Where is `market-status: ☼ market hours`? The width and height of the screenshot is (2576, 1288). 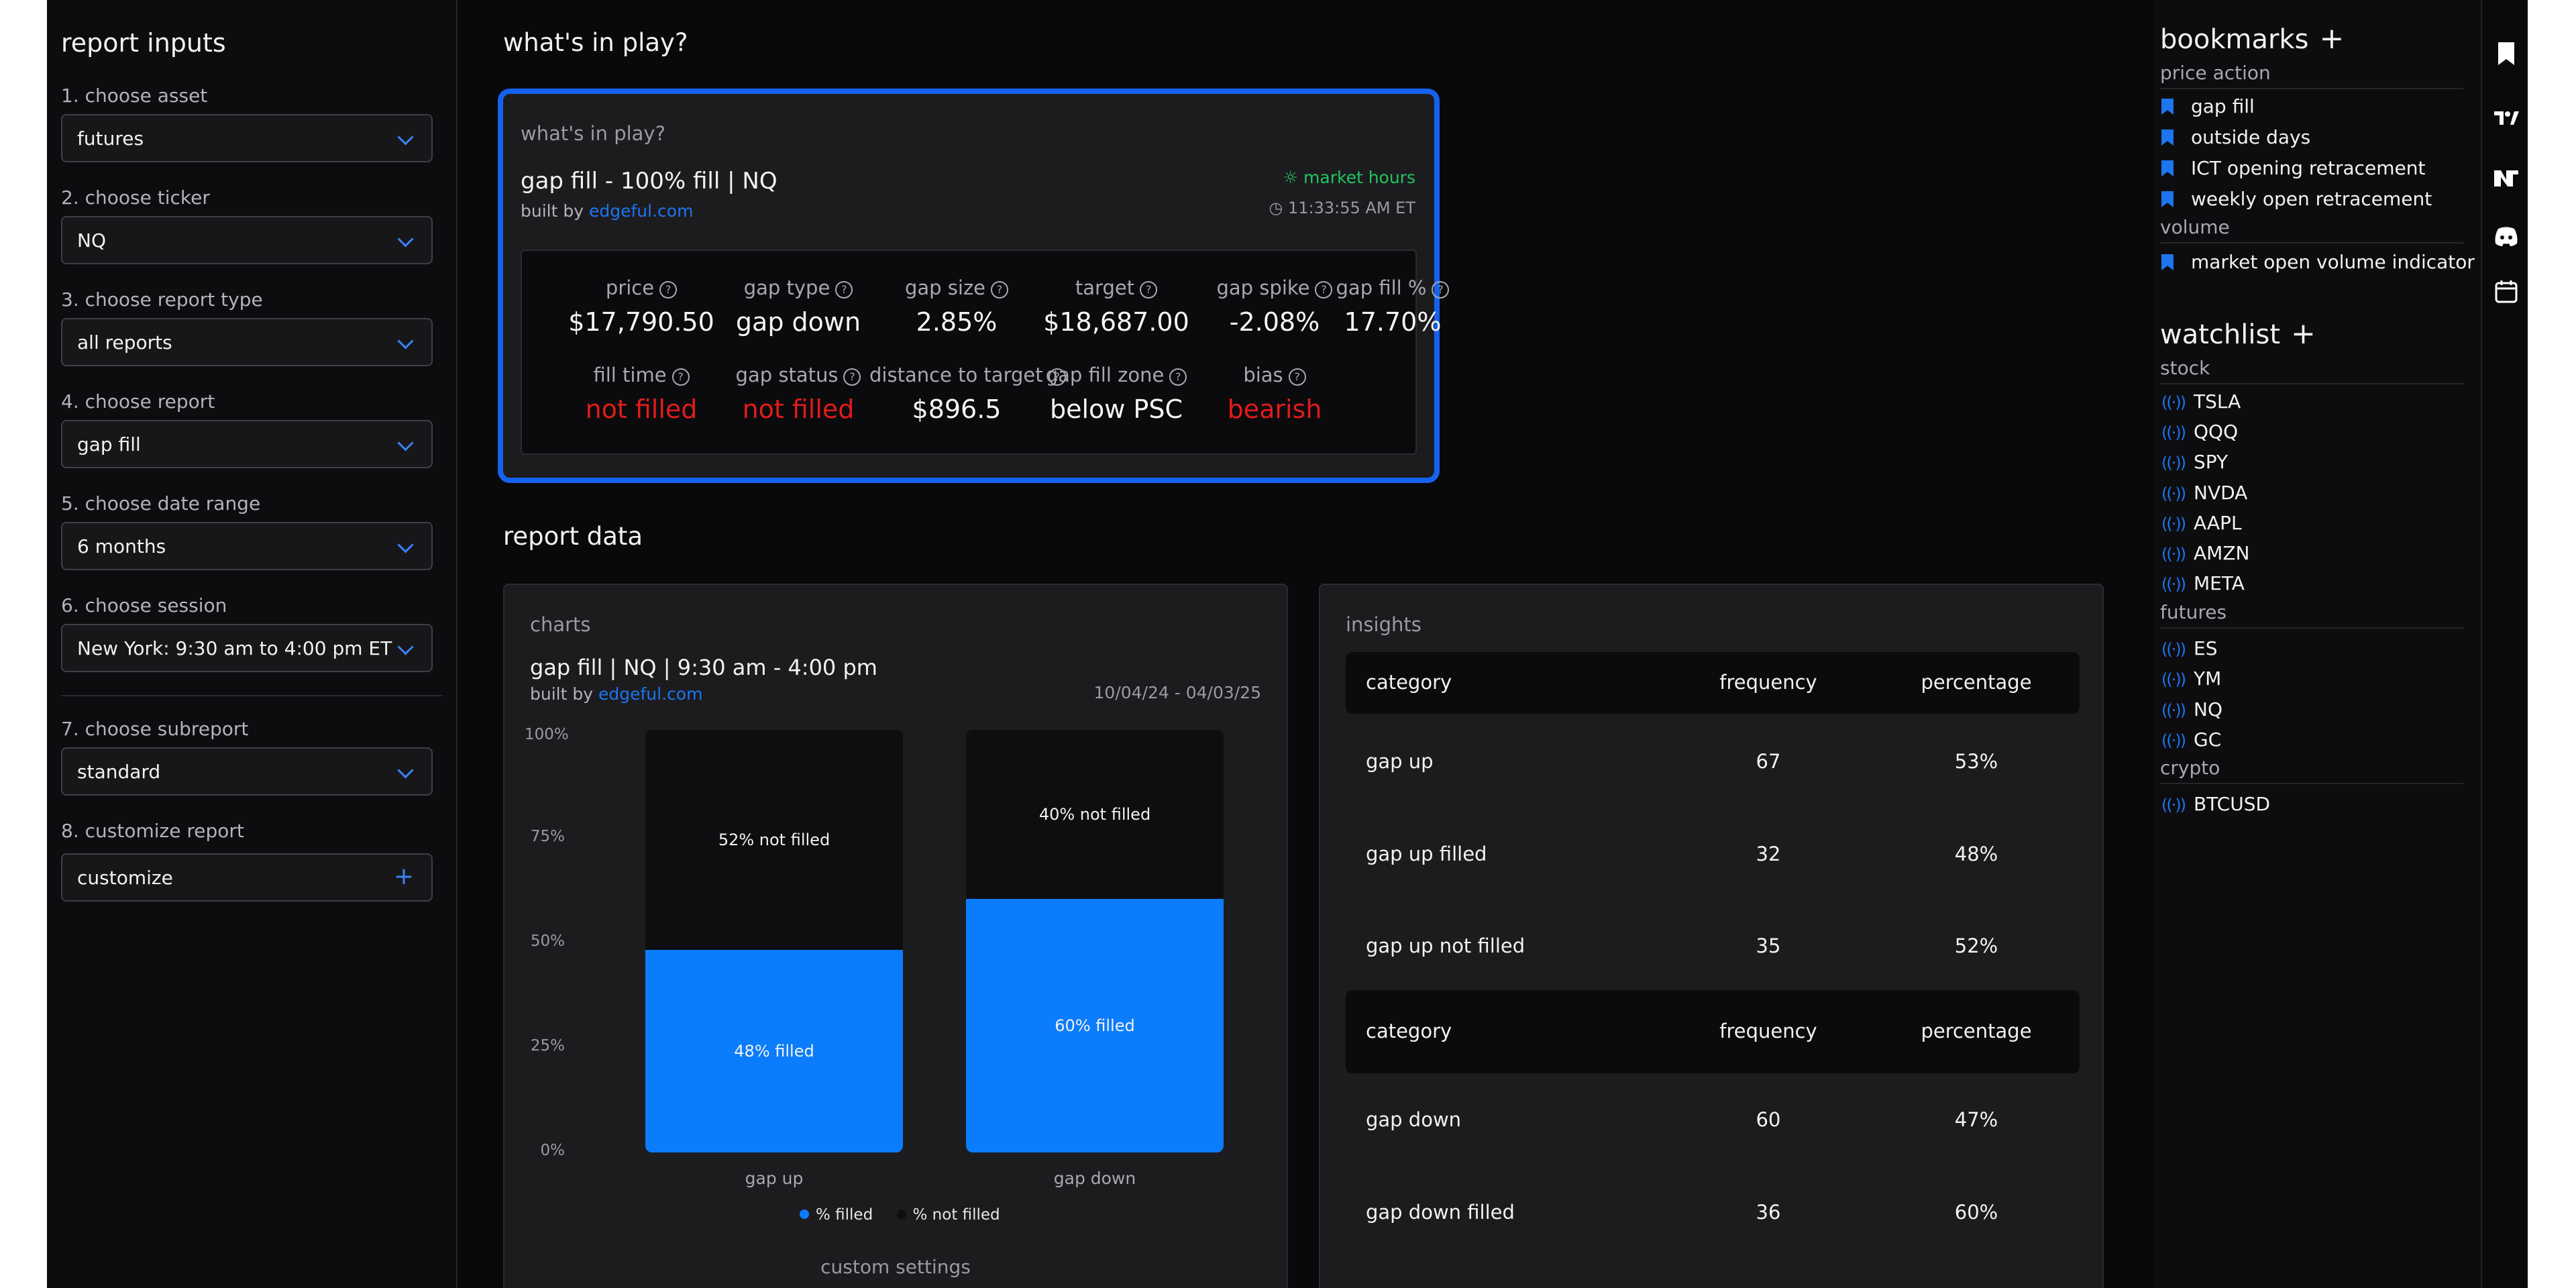 market-status: ☼ market hours is located at coordinates (1349, 177).